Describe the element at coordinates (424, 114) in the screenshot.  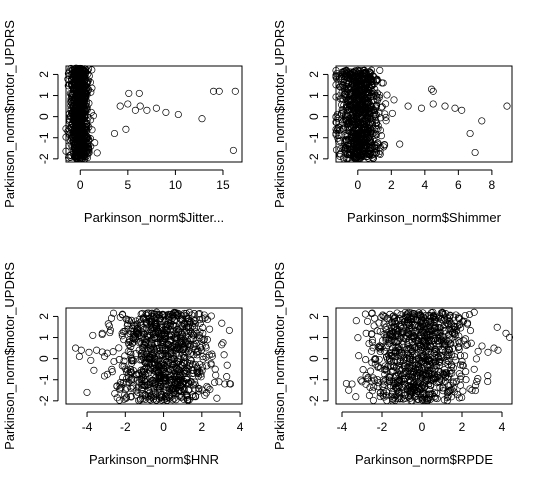
I see `plot-frame` at that location.